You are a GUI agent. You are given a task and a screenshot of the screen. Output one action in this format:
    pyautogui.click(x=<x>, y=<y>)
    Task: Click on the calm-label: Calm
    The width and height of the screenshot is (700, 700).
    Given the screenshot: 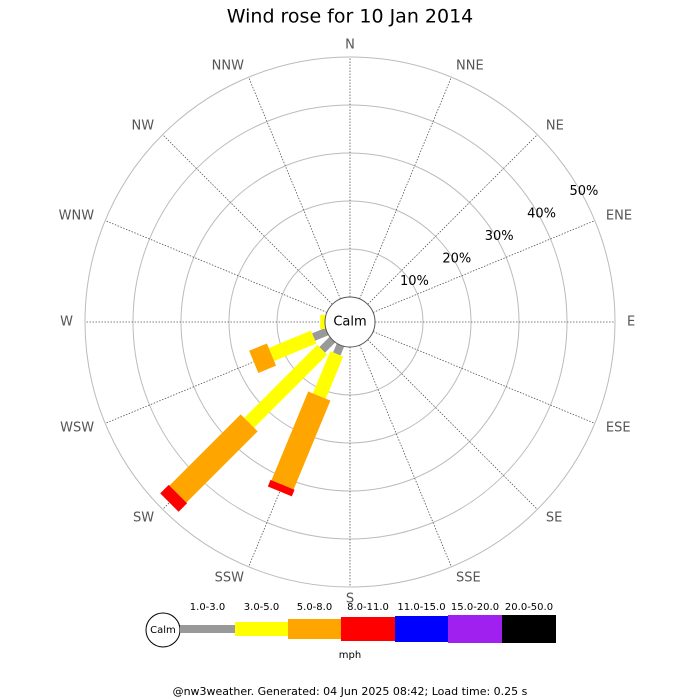 What is the action you would take?
    pyautogui.click(x=349, y=322)
    